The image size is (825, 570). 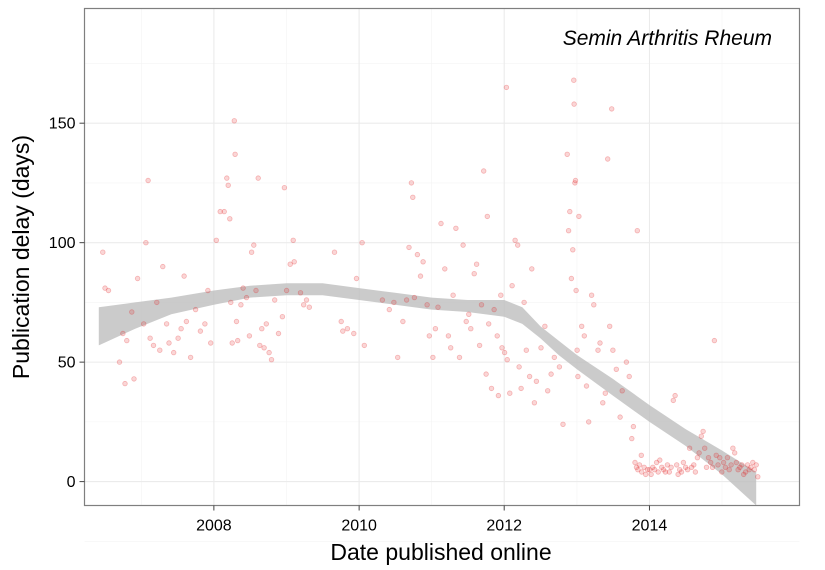 What do you see at coordinates (71, 482) in the screenshot?
I see `y-tick-label: 0` at bounding box center [71, 482].